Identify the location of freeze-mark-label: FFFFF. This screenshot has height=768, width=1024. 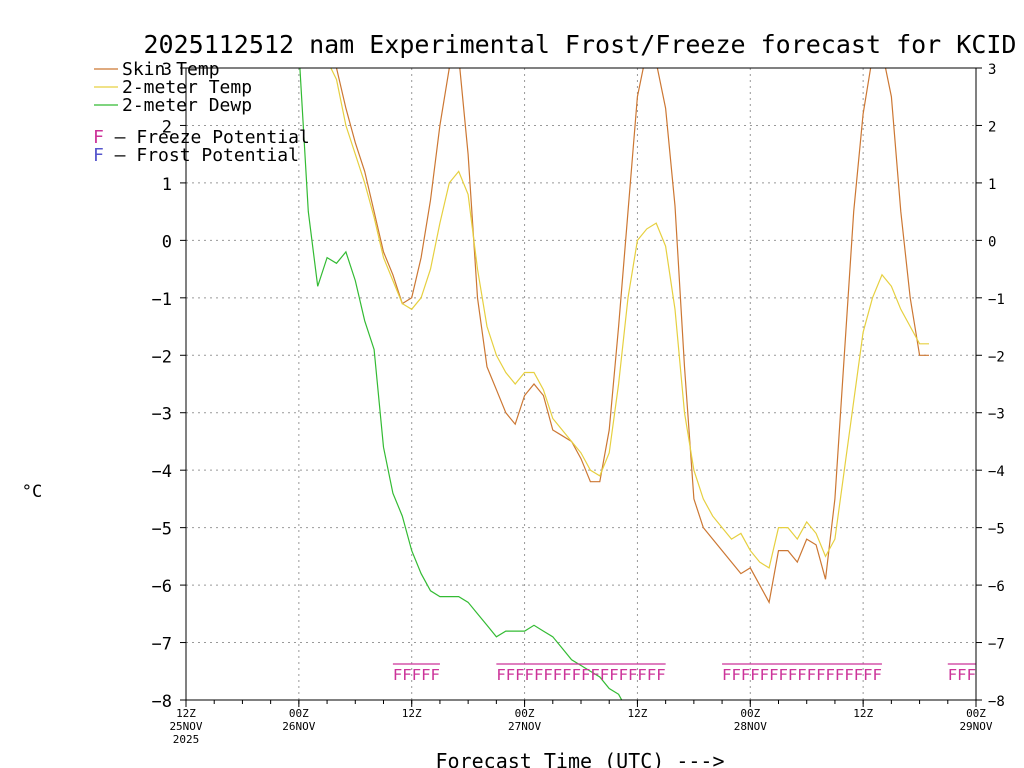
(416, 675).